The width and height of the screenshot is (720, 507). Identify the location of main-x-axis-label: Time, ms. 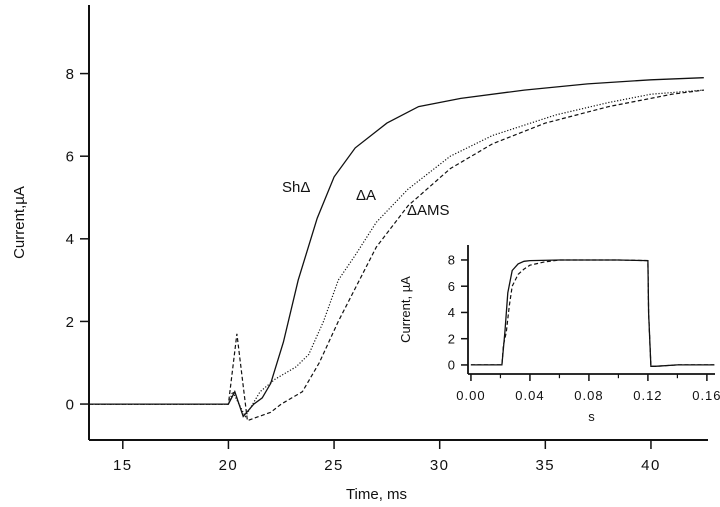
(376, 494).